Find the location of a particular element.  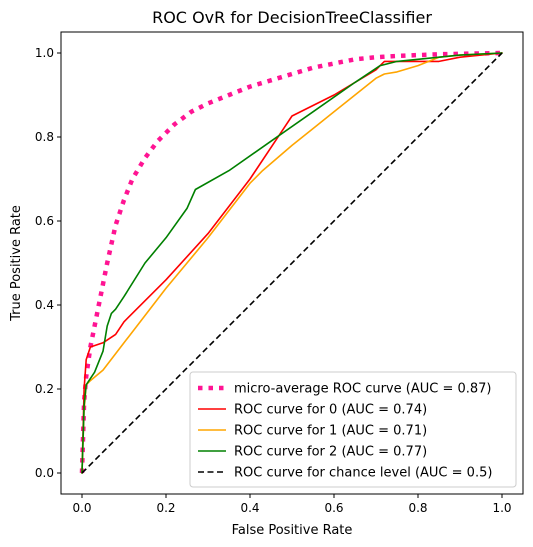

x-tick-label: 0.6 is located at coordinates (333, 508).